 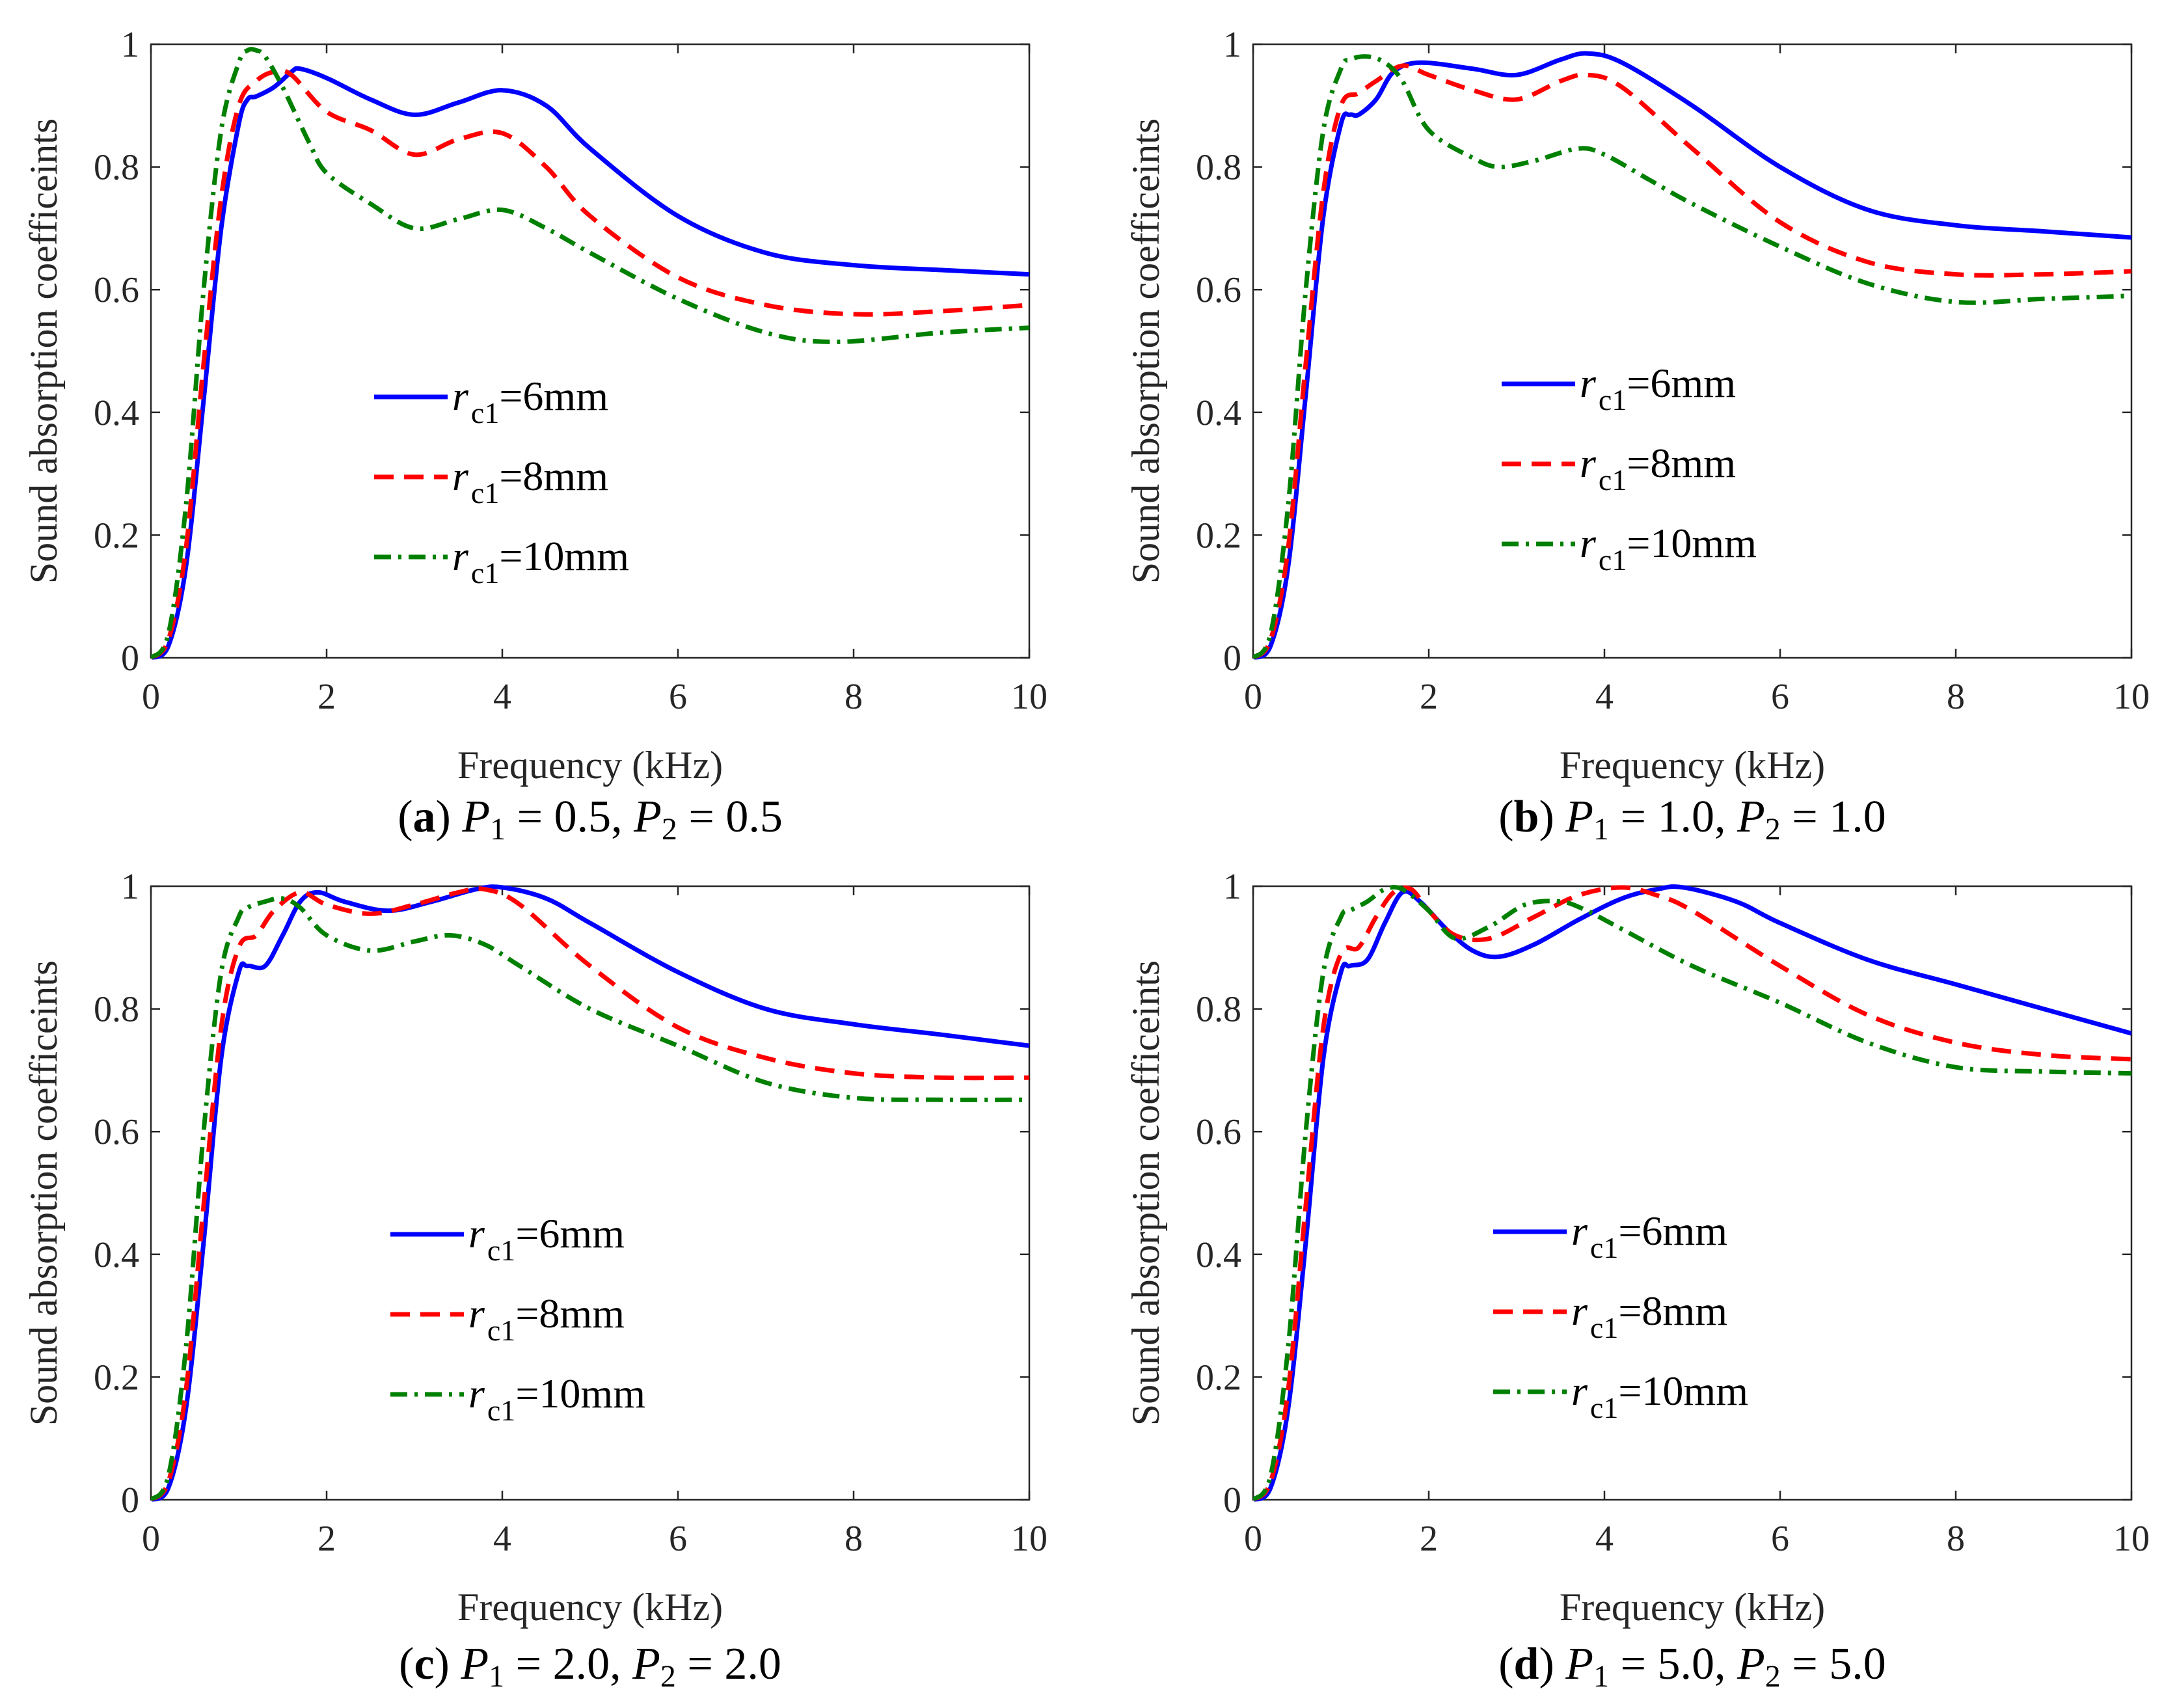 What do you see at coordinates (590, 819) in the screenshot?
I see `panel-caption-a: (a) P1 = 0.5, P2 = 0.5` at bounding box center [590, 819].